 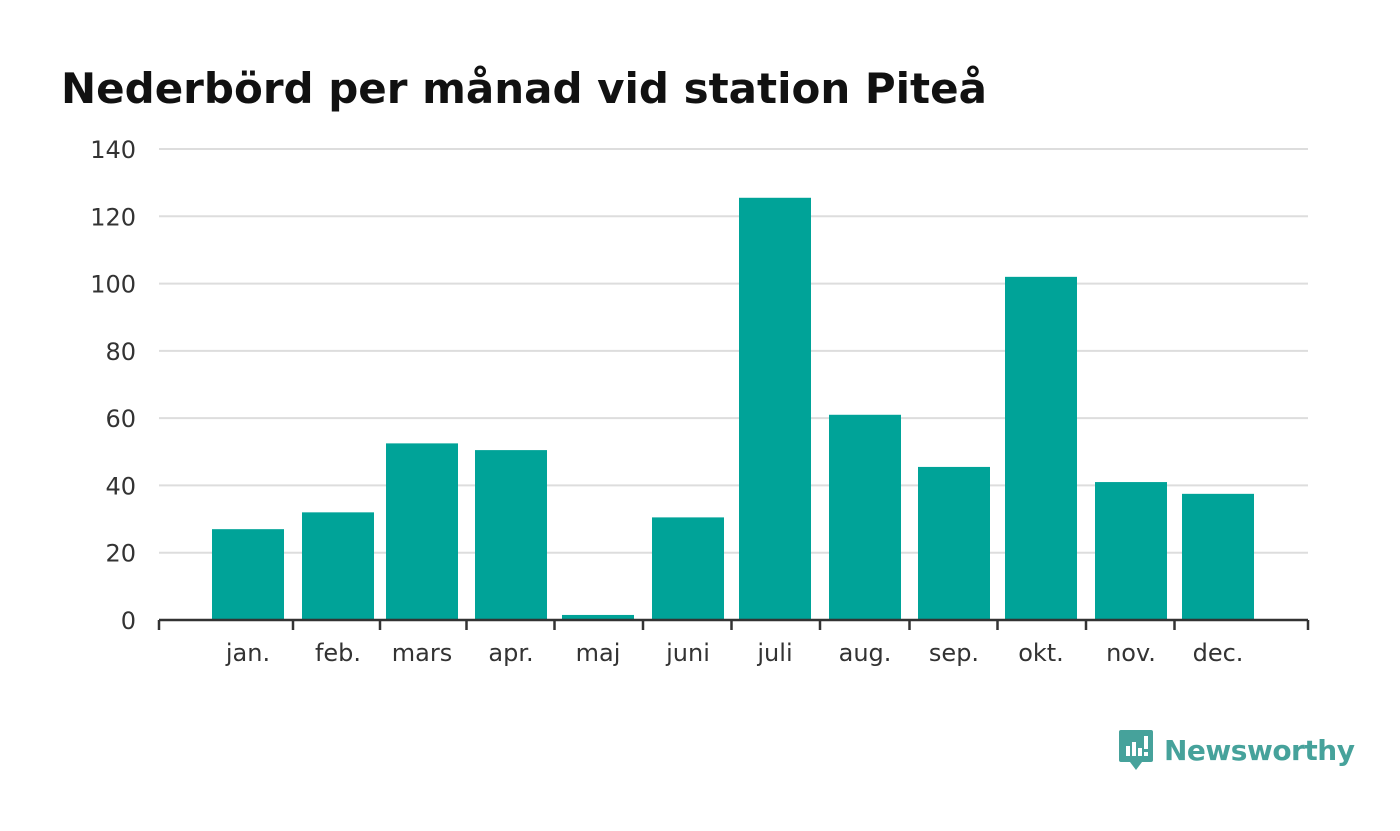 What do you see at coordinates (120, 486) in the screenshot?
I see `y-tick-label: 40` at bounding box center [120, 486].